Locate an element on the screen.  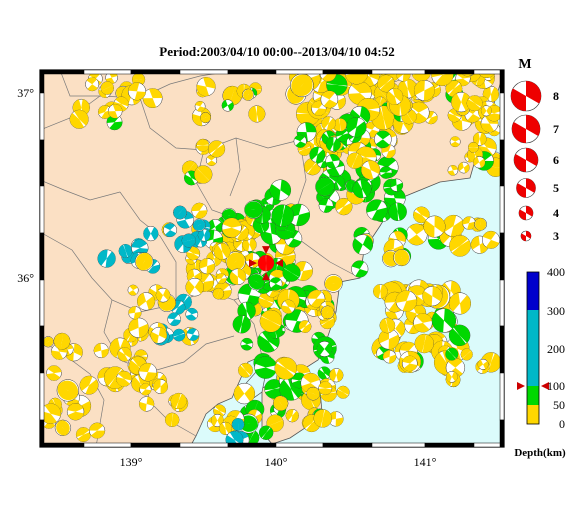
highlighted-event is located at coordinates (266, 263).